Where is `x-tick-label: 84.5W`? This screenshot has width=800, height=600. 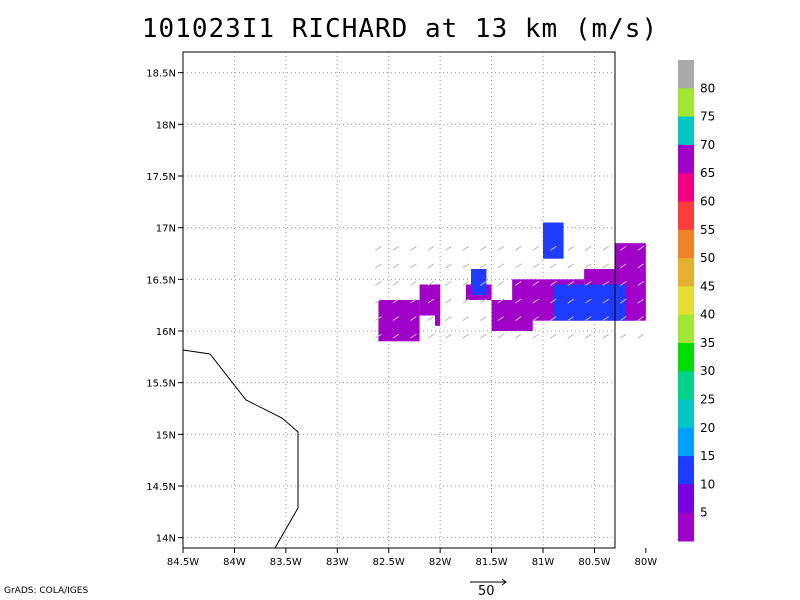
x-tick-label: 84.5W is located at coordinates (183, 562).